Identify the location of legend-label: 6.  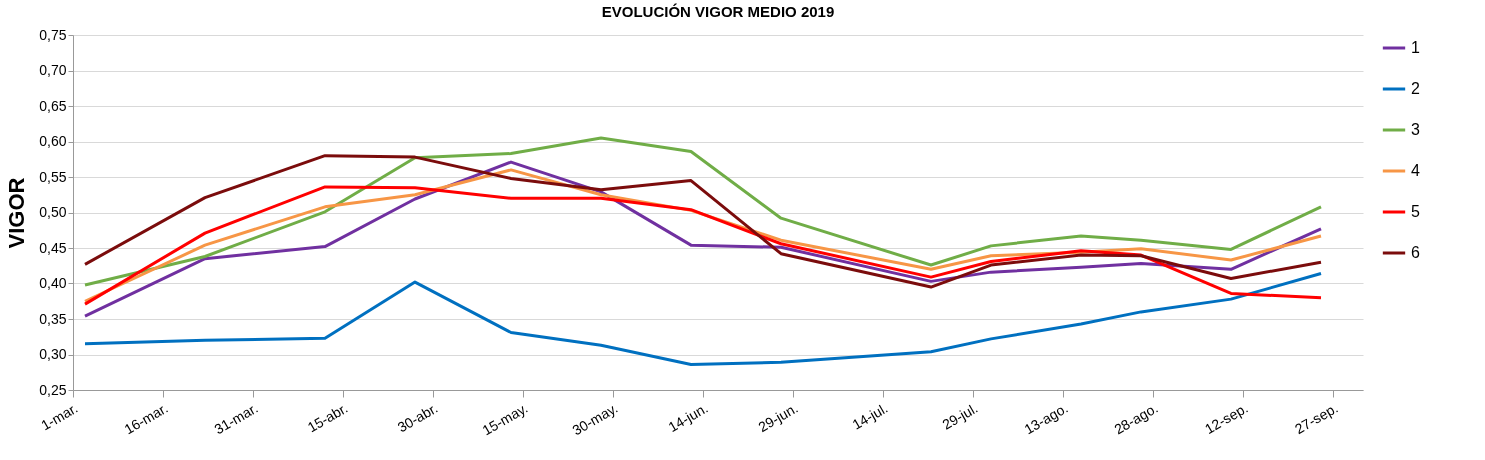
(1415, 252).